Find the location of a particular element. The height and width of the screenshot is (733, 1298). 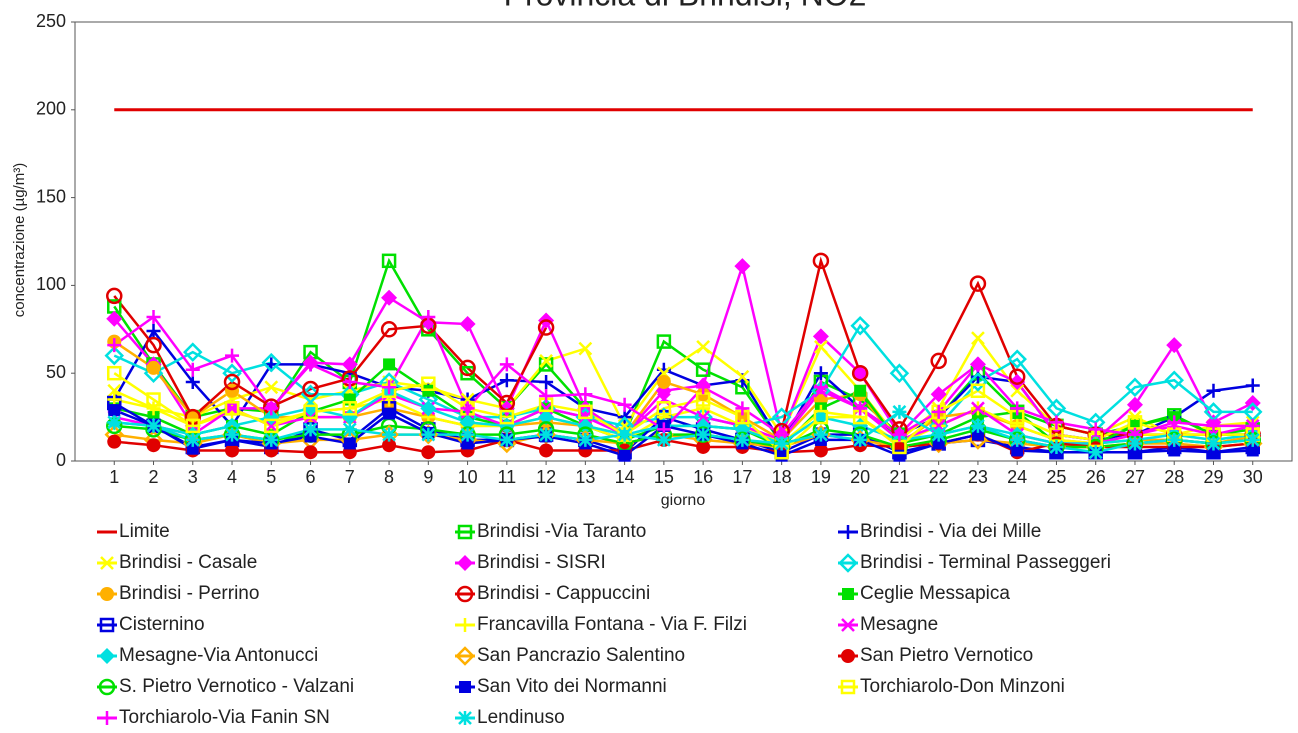

y-tick-label: 100 is located at coordinates (51, 284).